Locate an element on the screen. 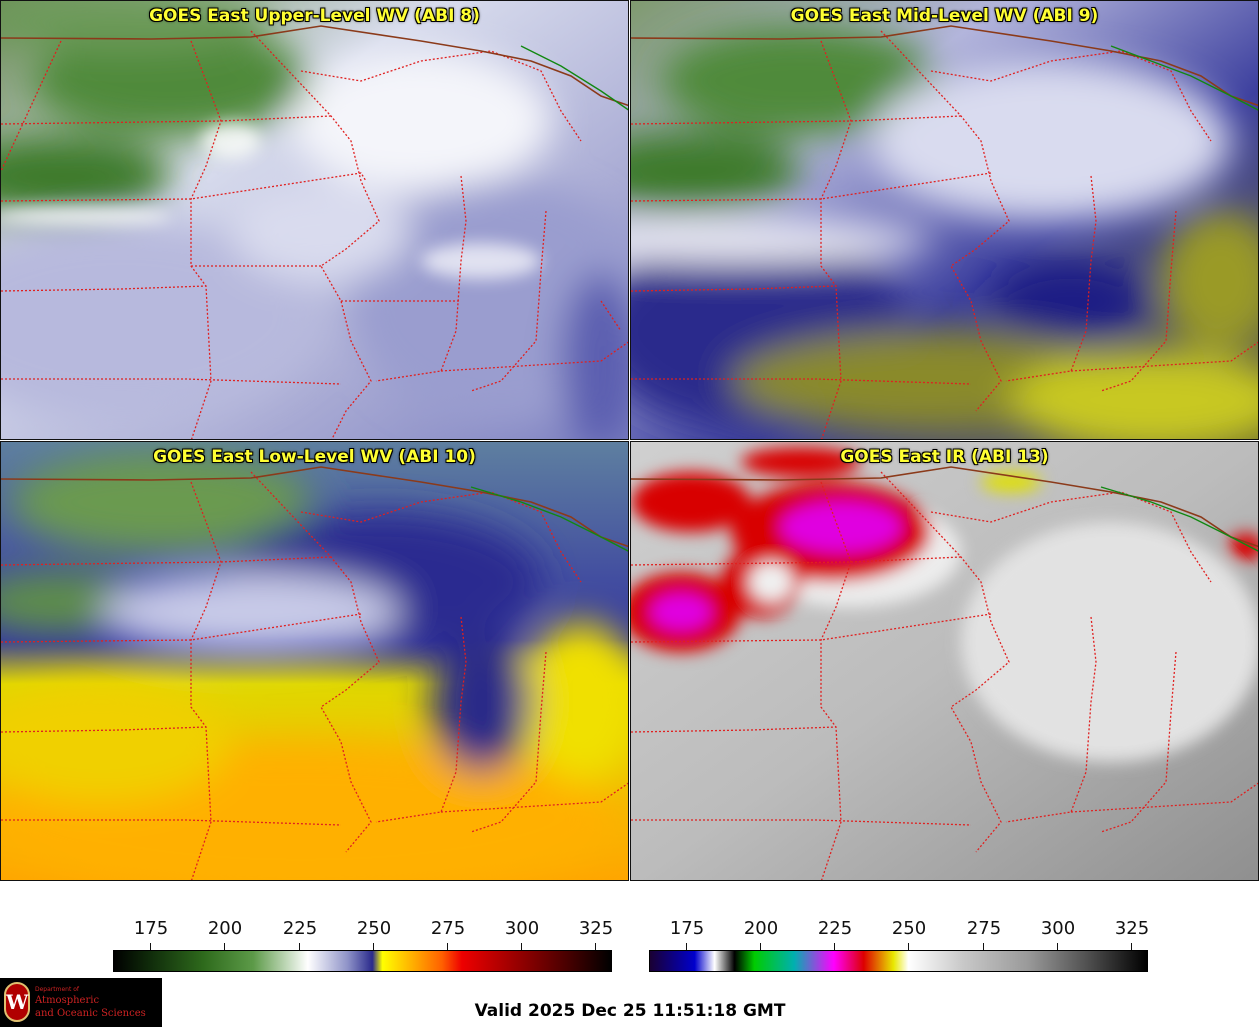  logo-department: Department of is located at coordinates (57, 989).